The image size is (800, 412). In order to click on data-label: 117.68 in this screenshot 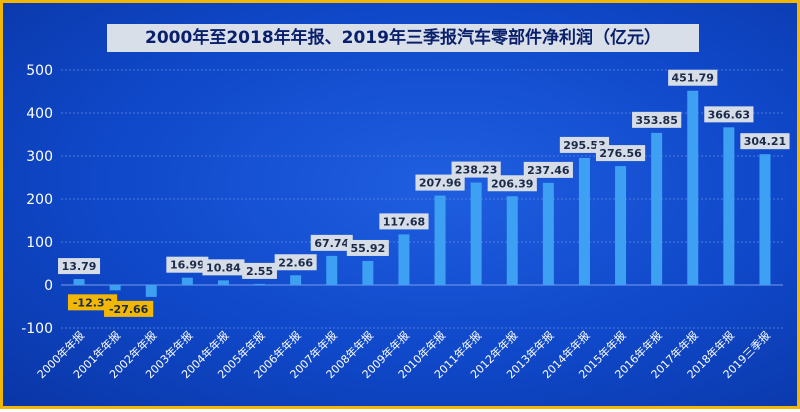, I will do `click(404, 221)`.